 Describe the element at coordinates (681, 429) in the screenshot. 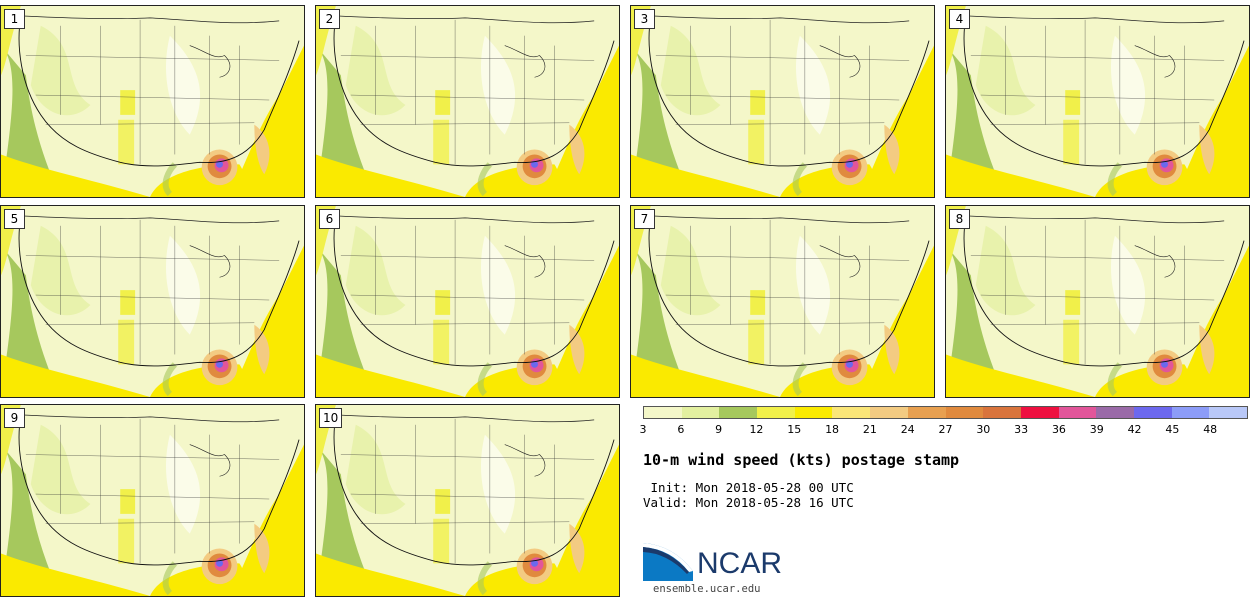

I see `colorbar-tick-label: 6` at that location.